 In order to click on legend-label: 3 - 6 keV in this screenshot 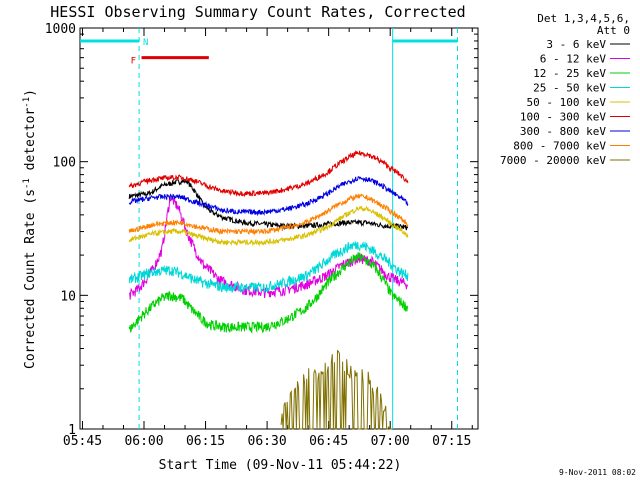, I will do `click(576, 44)`.